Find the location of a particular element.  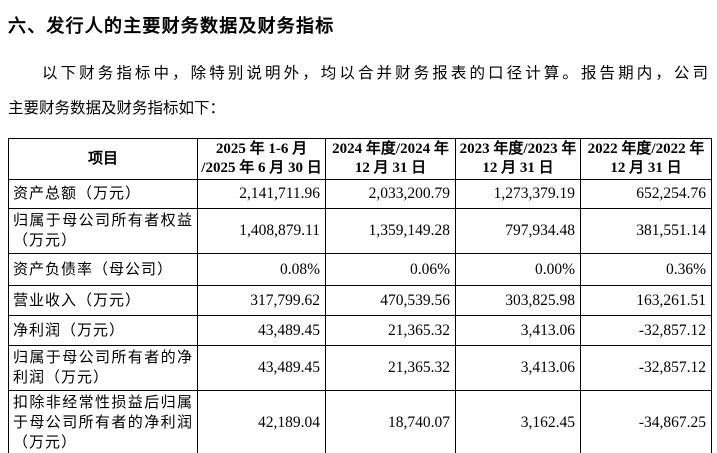

row-value: 797,934.48 is located at coordinates (518, 231).